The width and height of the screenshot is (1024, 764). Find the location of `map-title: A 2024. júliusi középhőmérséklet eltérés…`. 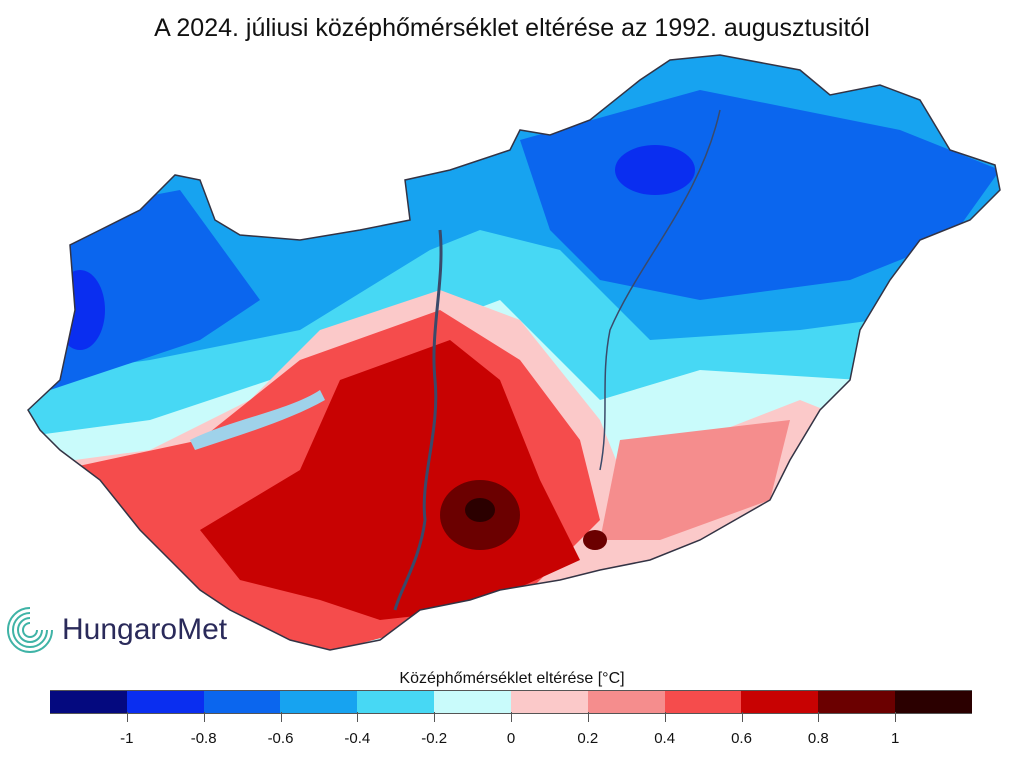

map-title: A 2024. júliusi középhőmérséklet eltérés… is located at coordinates (512, 28).